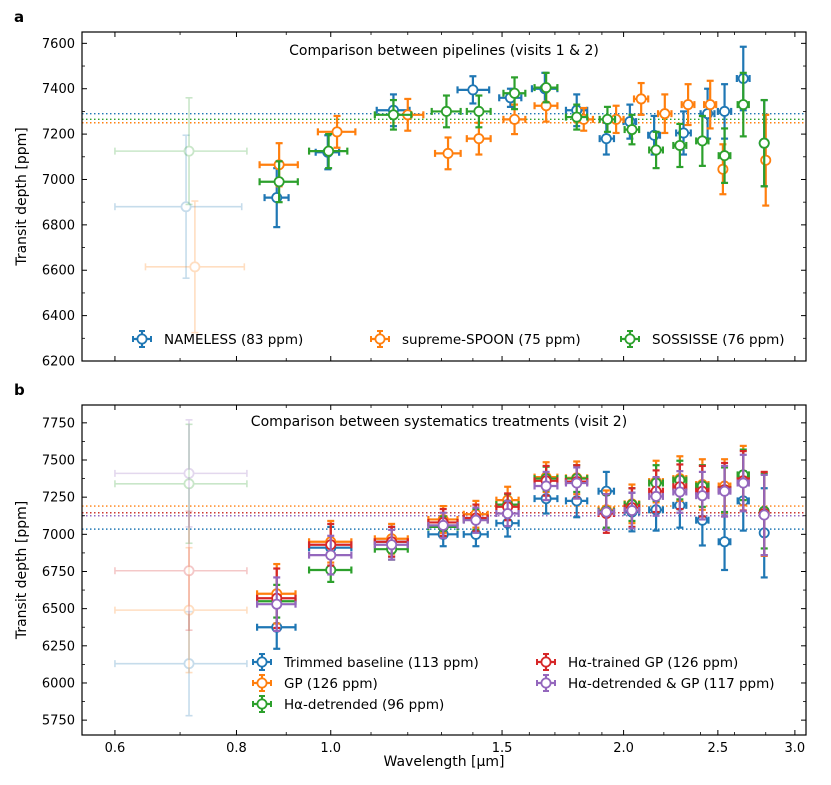 The height and width of the screenshot is (785, 831). I want to click on x-tick-label: 2.0, so click(623, 748).